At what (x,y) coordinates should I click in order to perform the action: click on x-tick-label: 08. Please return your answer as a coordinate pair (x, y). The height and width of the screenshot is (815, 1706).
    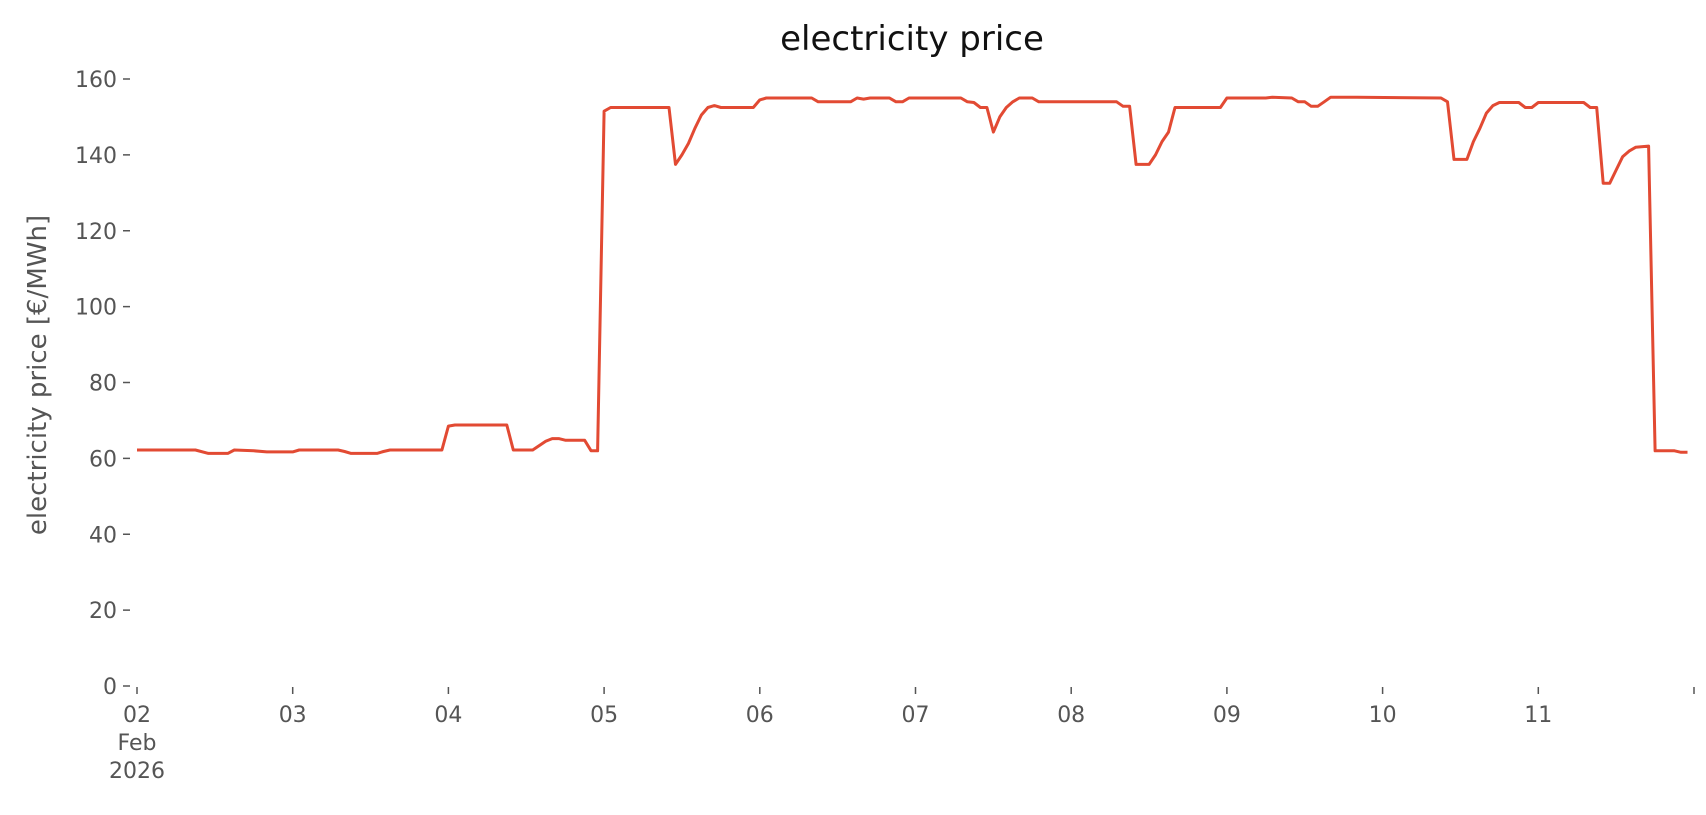
    Looking at the image, I should click on (1071, 715).